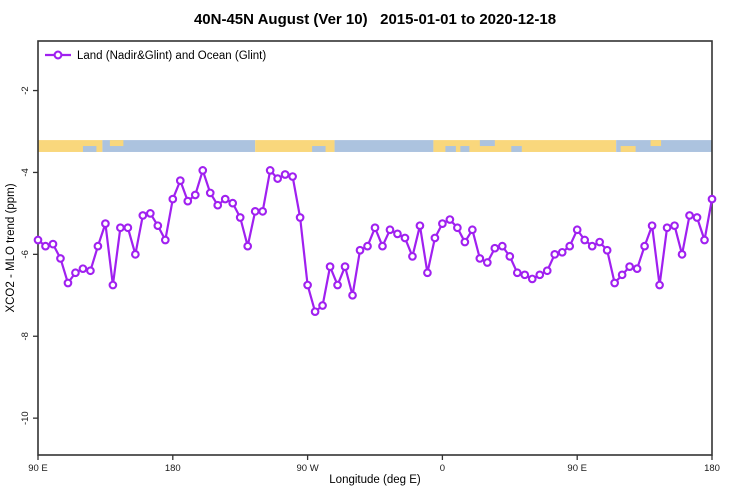 This screenshot has width=750, height=500. I want to click on land-ocean-strip, so click(375, 146).